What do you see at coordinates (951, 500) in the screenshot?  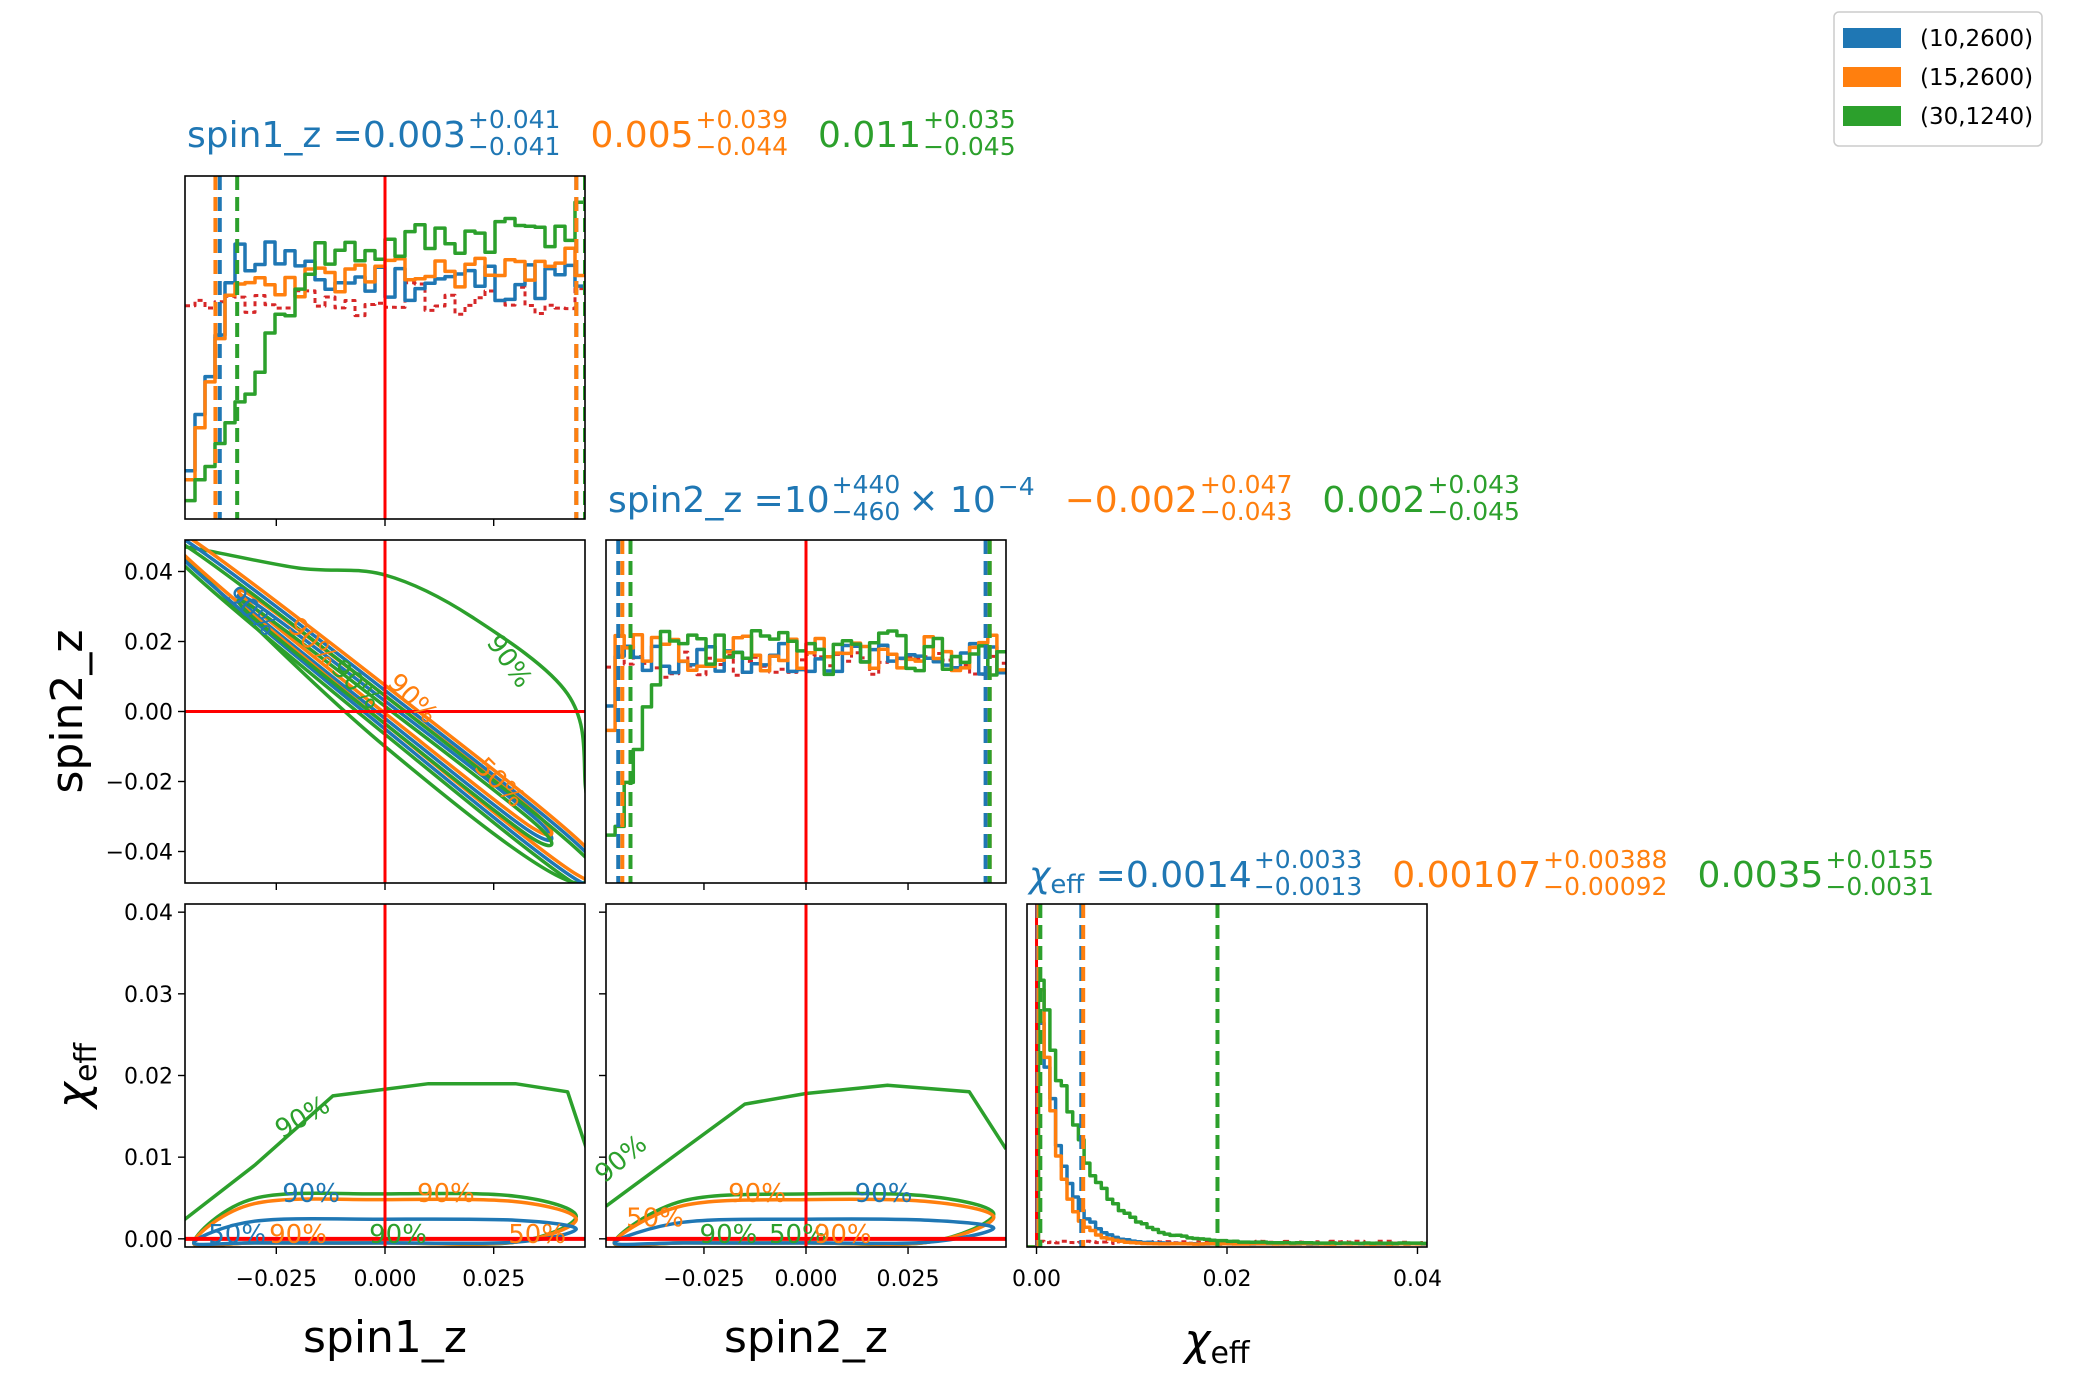 I see `title-spin2z-suffix: × 10` at bounding box center [951, 500].